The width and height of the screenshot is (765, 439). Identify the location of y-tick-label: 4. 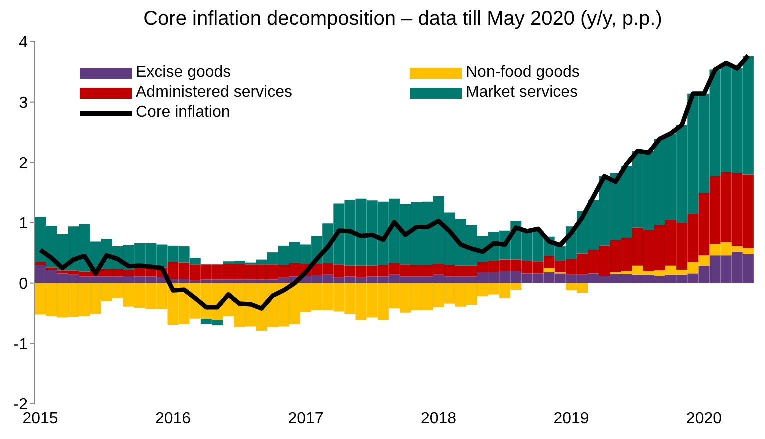
(23, 43).